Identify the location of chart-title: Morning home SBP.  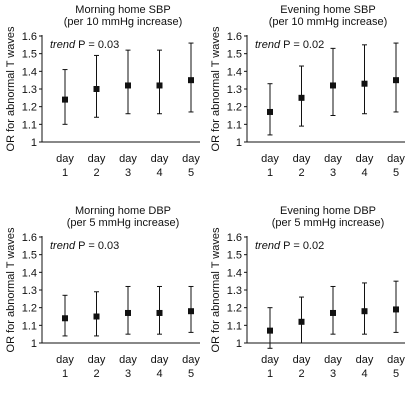
(122, 10).